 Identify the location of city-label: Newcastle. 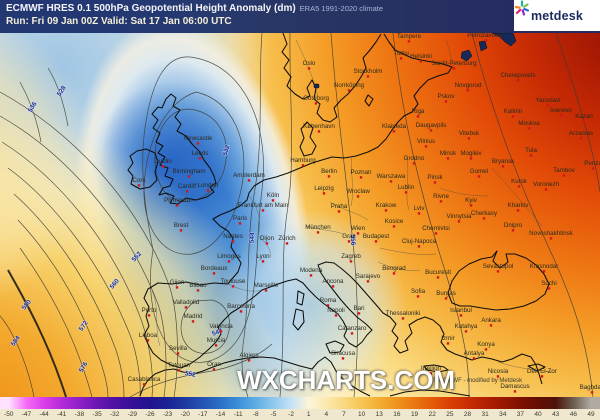
(198, 138).